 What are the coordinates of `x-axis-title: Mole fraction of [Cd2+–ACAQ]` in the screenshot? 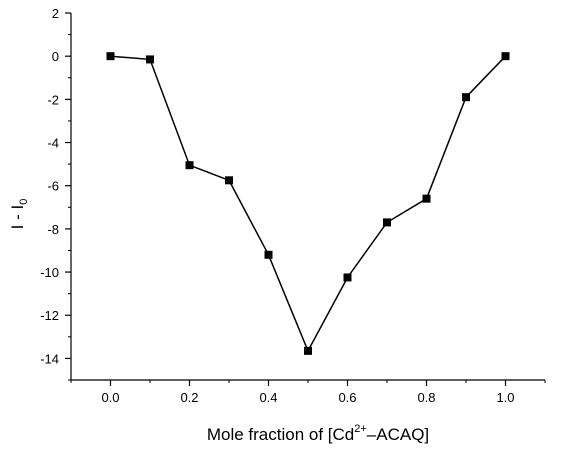 It's located at (318, 433).